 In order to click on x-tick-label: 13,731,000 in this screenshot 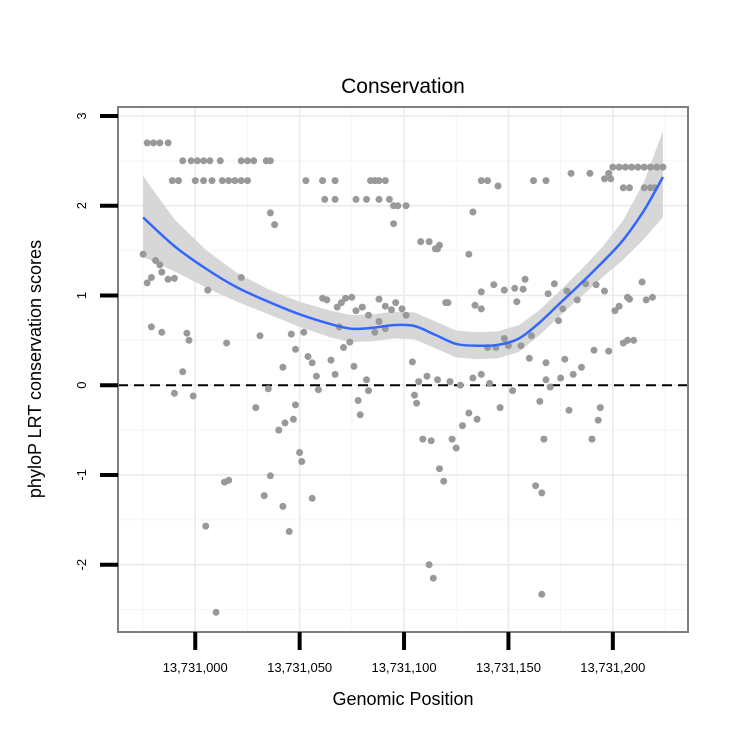, I will do `click(195, 667)`.